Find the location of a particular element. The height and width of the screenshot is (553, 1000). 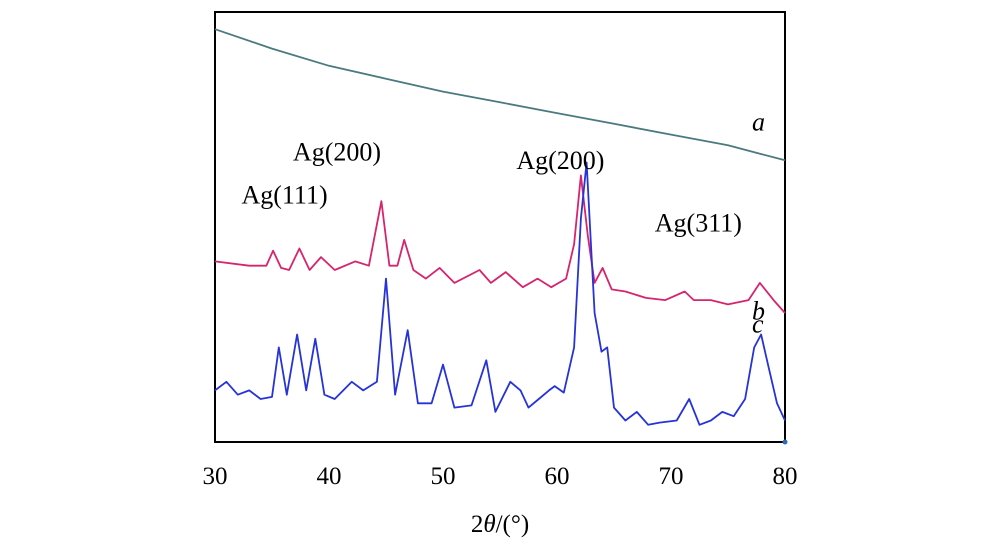

peak-annotation: Ag(111) is located at coordinates (284, 194).